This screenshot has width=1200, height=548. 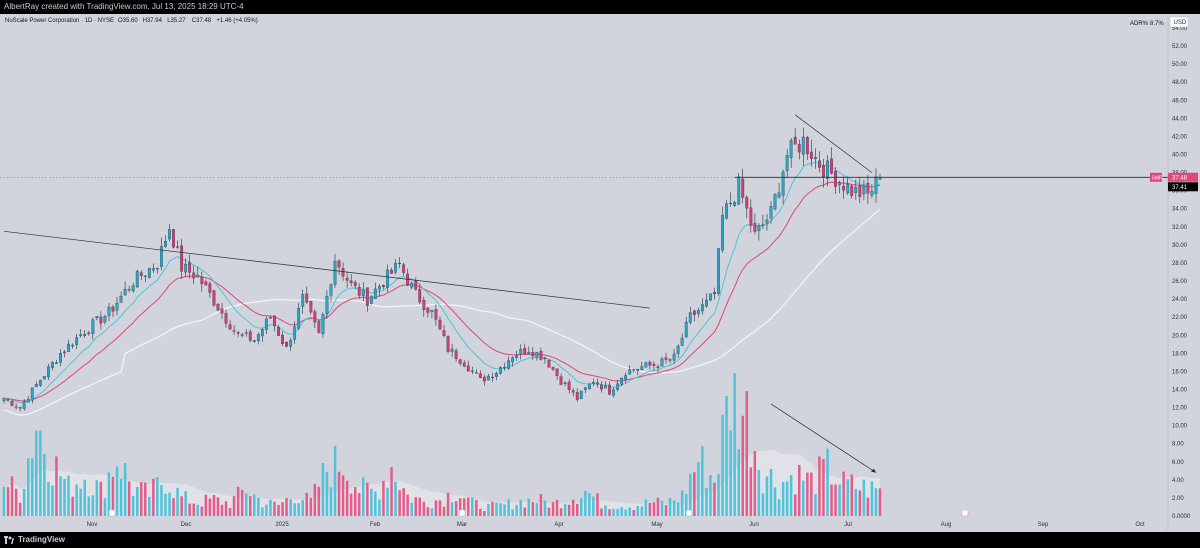 What do you see at coordinates (1178, 445) in the screenshot?
I see `y-tick-label: 8.00` at bounding box center [1178, 445].